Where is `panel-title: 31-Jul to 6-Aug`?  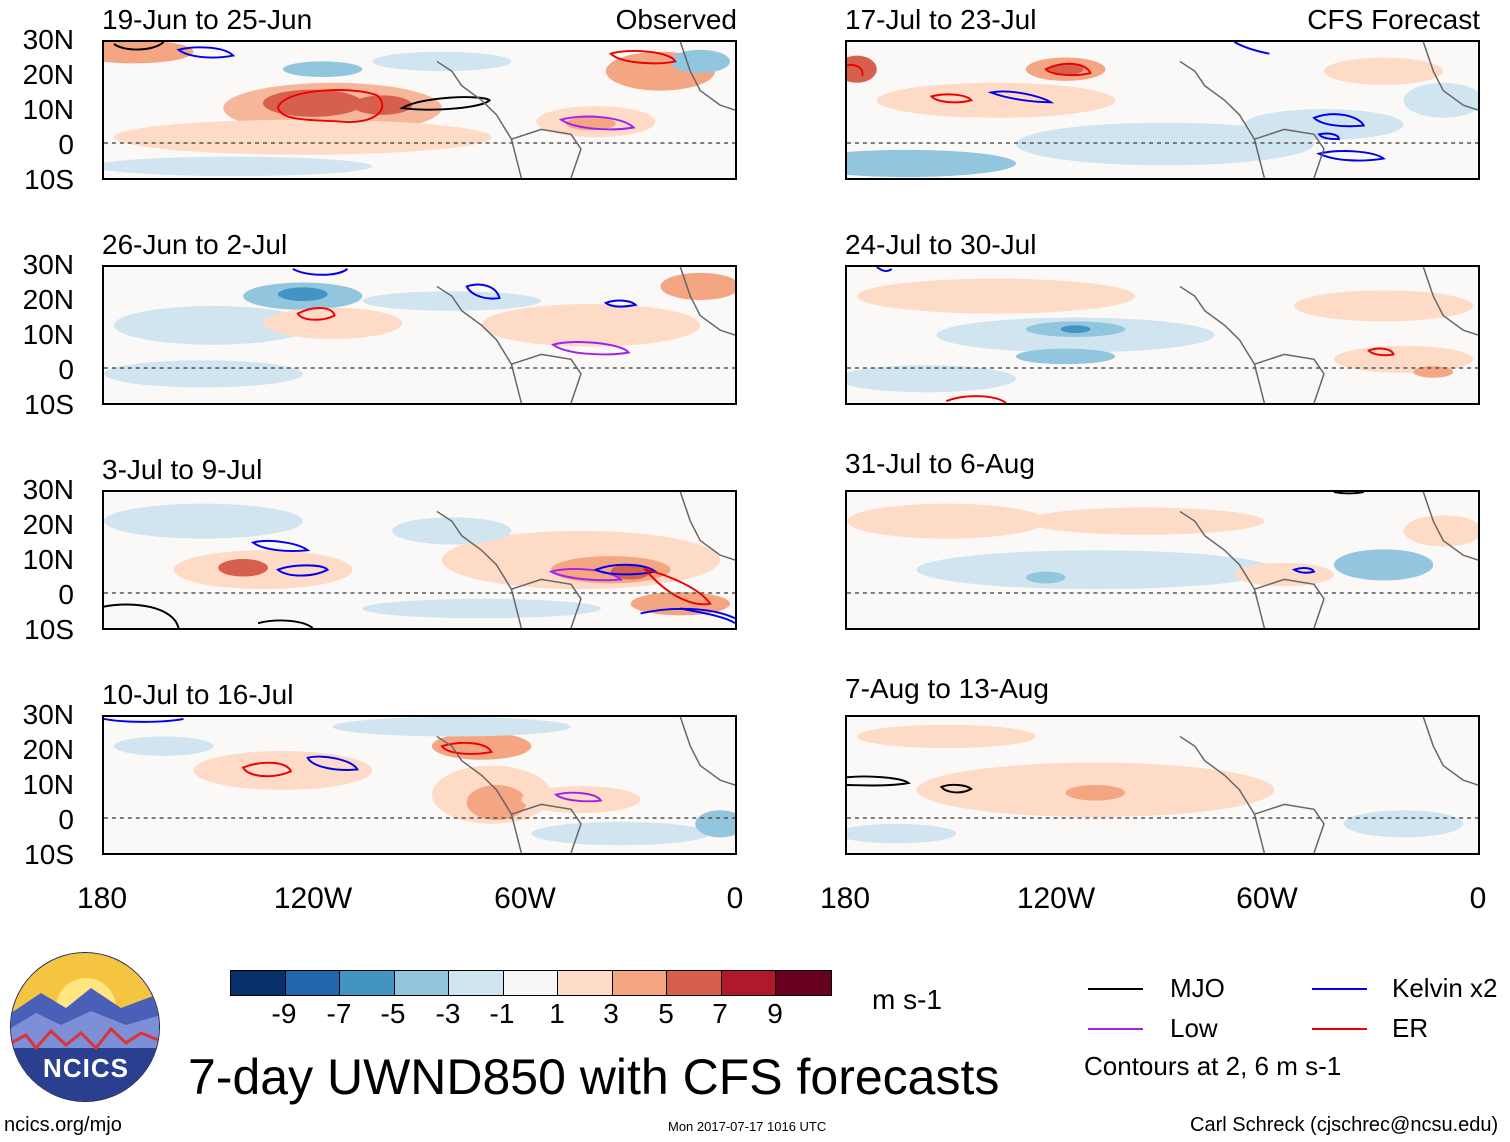
panel-title: 31-Jul to 6-Aug is located at coordinates (940, 463).